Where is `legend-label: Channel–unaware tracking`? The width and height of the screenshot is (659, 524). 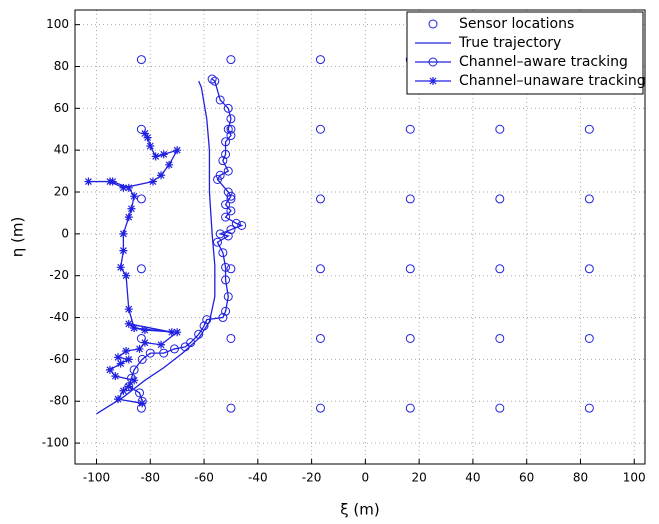
legend-label: Channel–unaware tracking is located at coordinates (552, 81).